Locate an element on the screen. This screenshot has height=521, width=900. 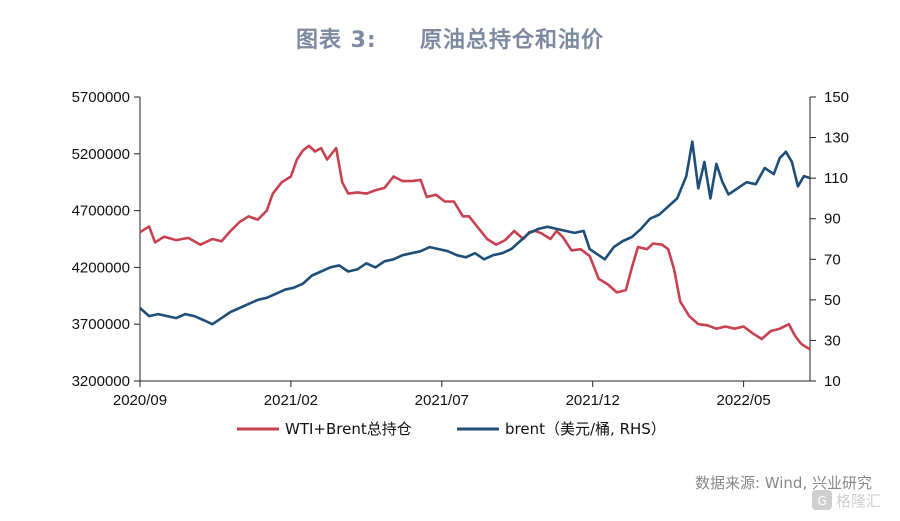
x-tick-label: 2021/12 is located at coordinates (593, 400).